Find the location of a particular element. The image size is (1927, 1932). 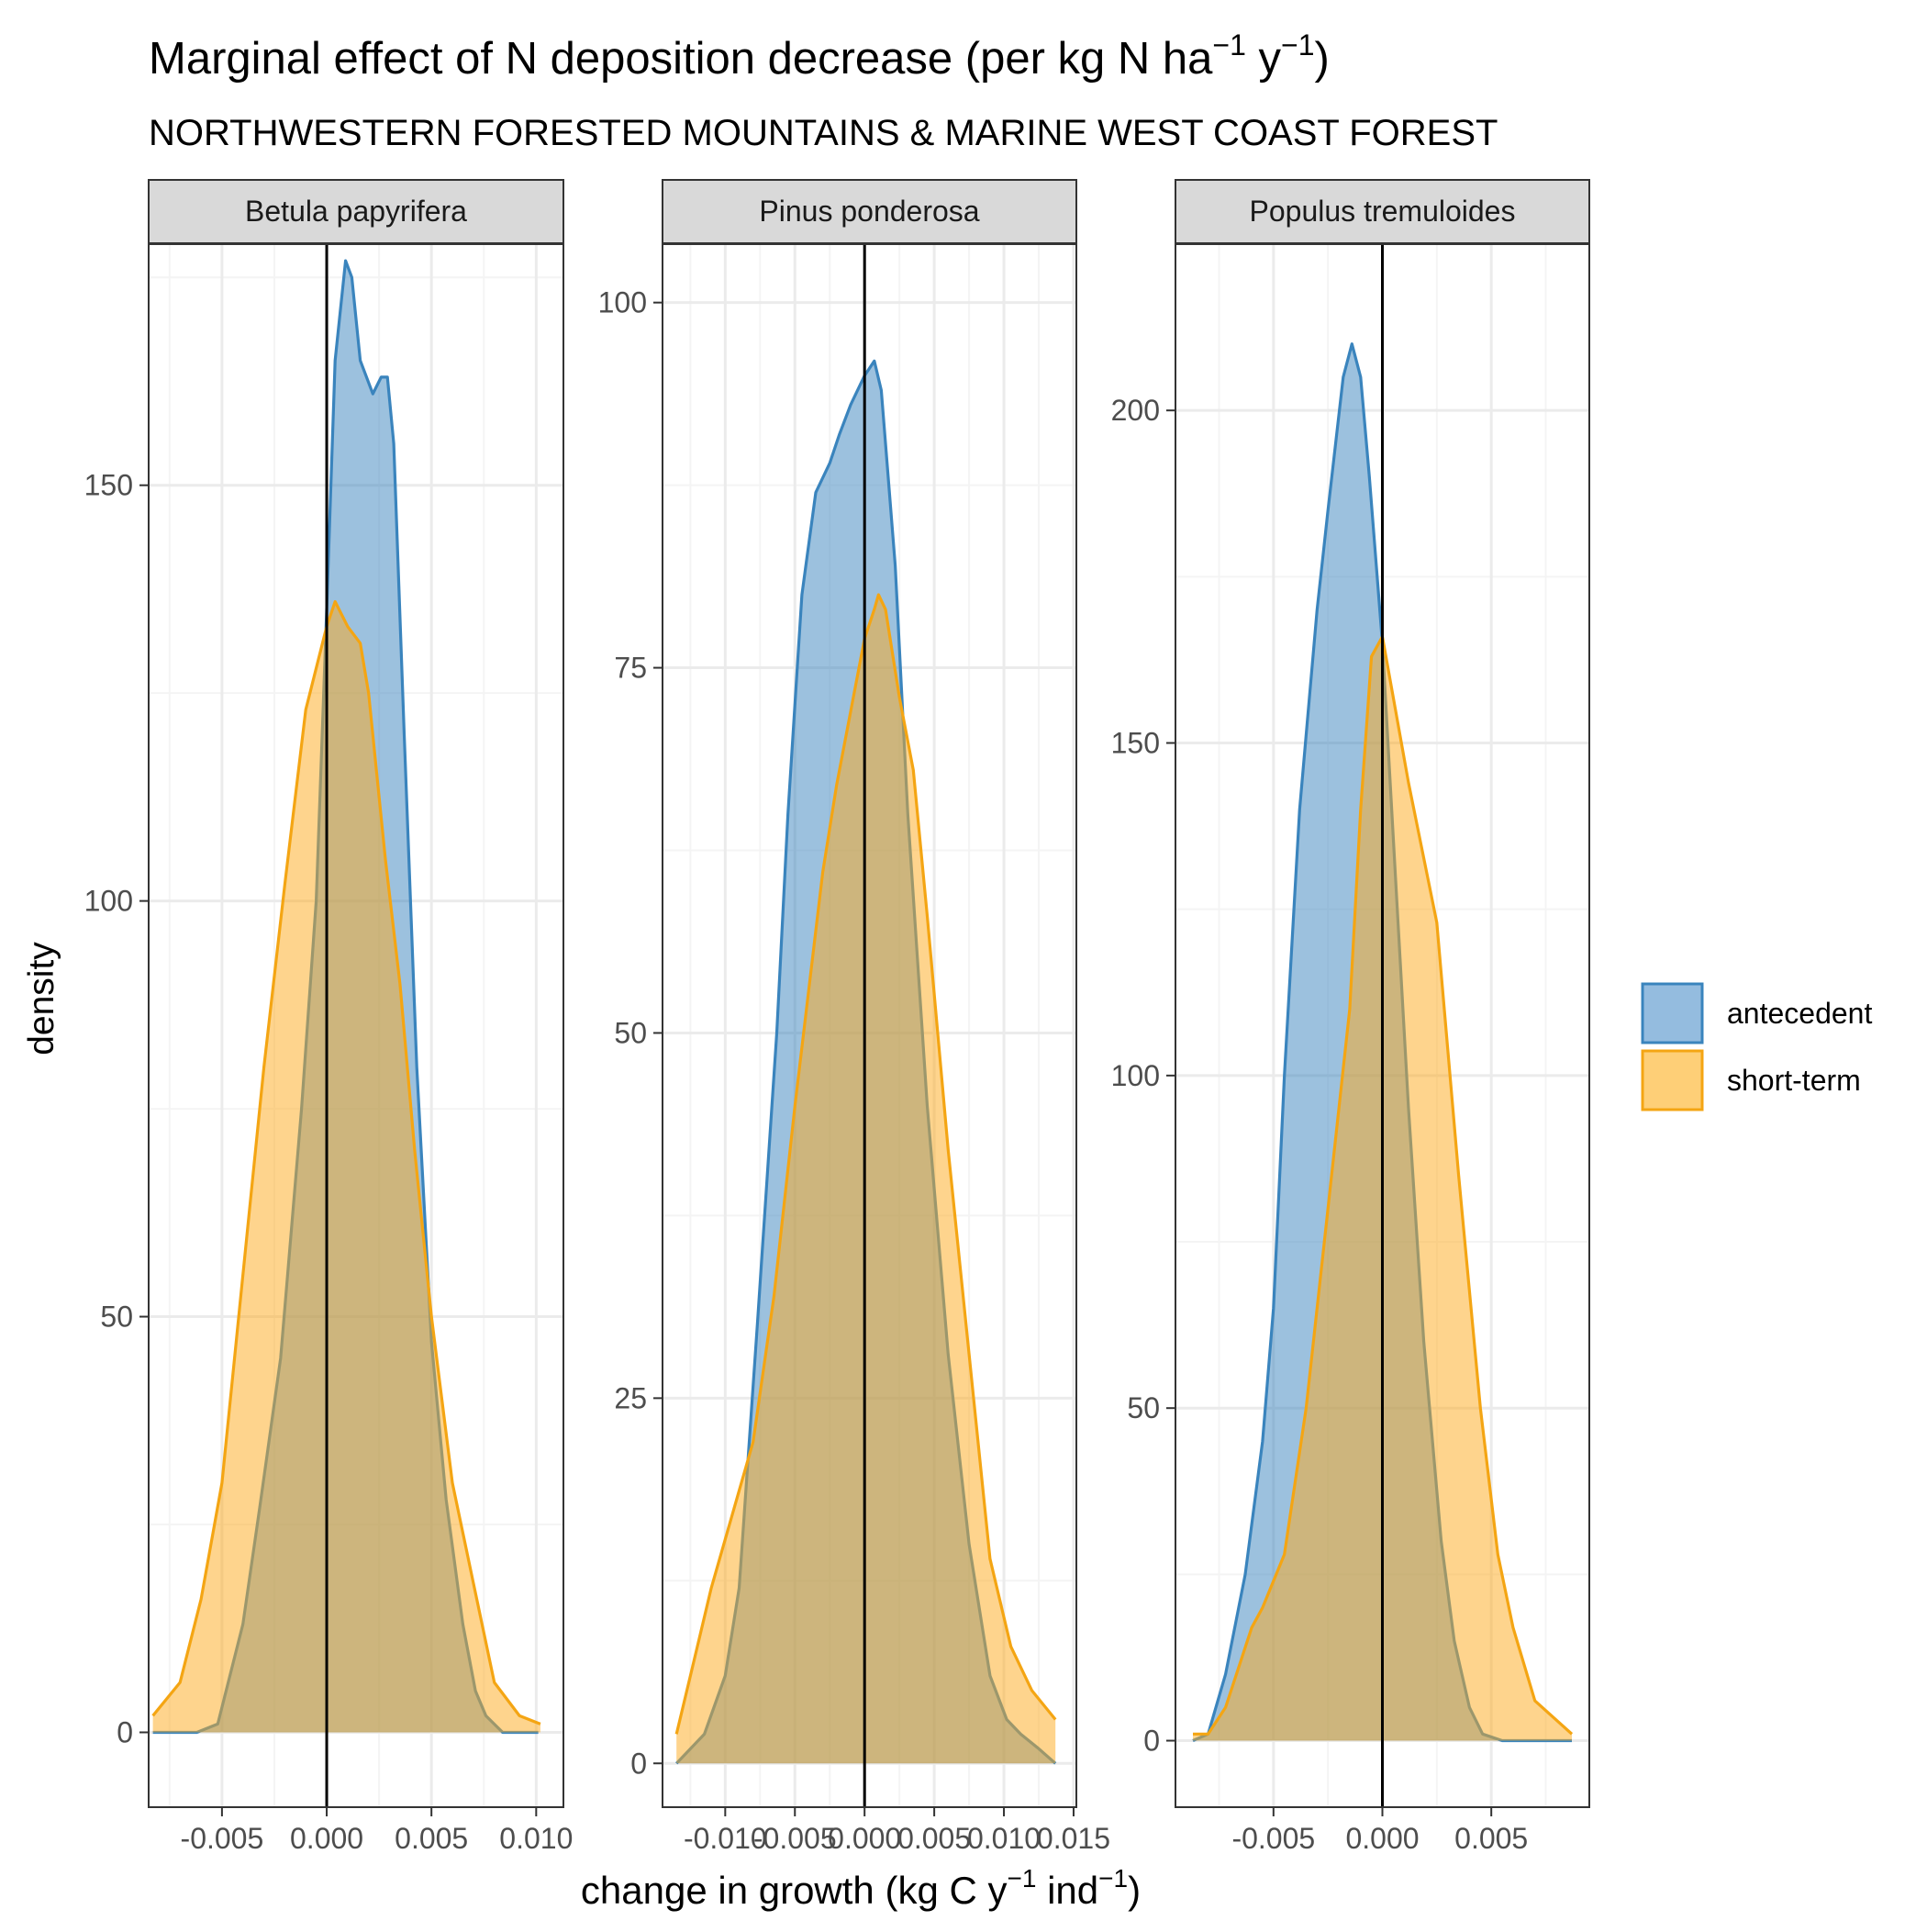

legend-item-antecedent: antecedent is located at coordinates (1756, 1013).